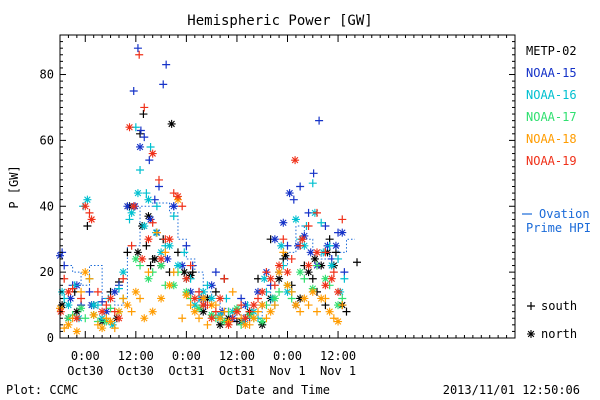 This screenshot has width=600, height=400. Describe the element at coordinates (283, 390) in the screenshot. I see `x-axis-label: Date and Time` at that location.